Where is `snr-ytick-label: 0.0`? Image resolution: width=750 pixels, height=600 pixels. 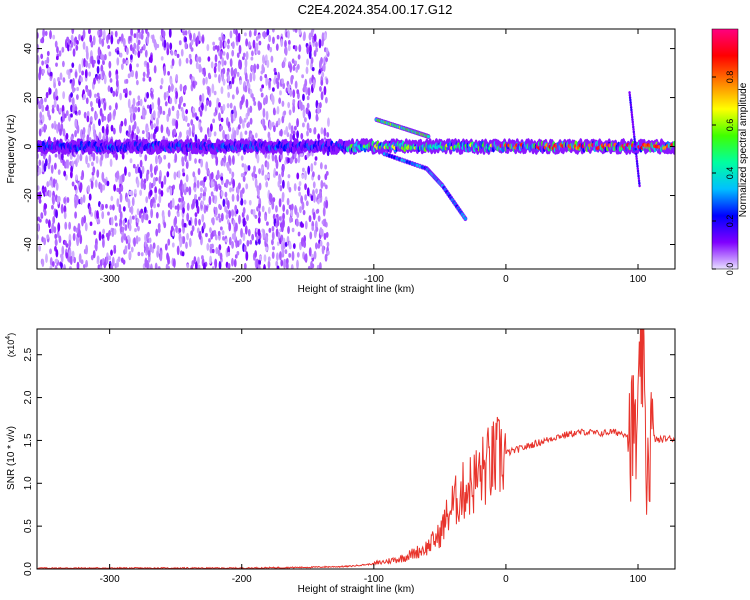 snr-ytick-label: 0.0 is located at coordinates (28, 569).